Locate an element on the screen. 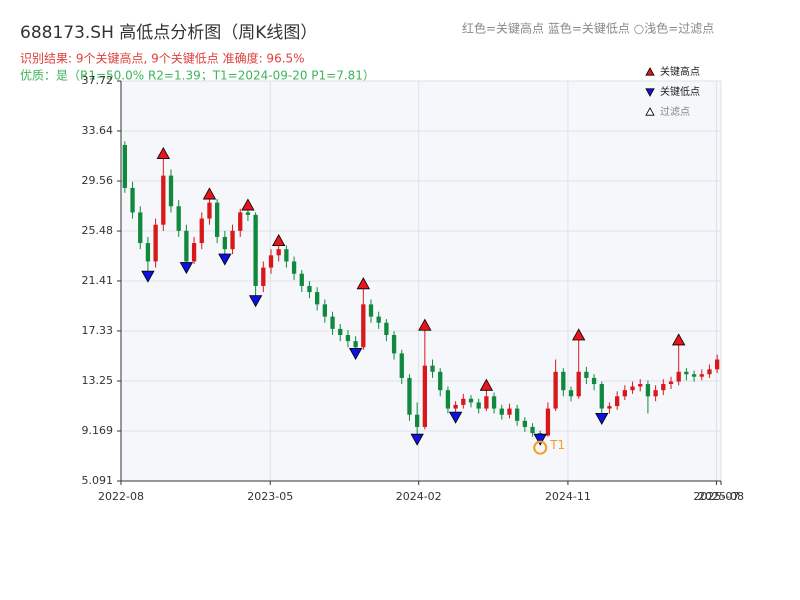 The image size is (800, 600). y-tick-label: 37.72 is located at coordinates (98, 80).